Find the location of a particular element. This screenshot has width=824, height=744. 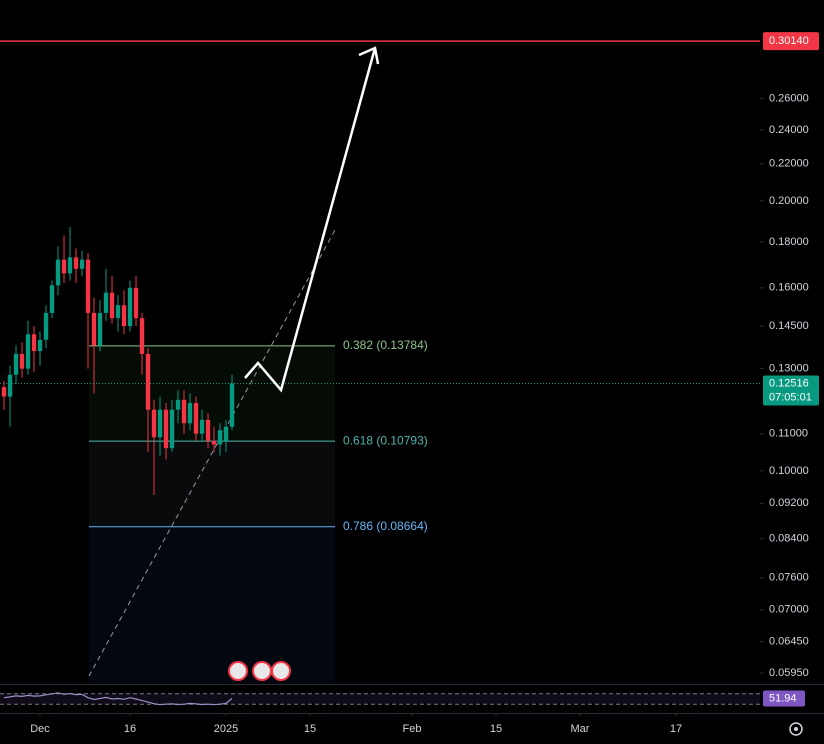

rsi-line is located at coordinates (118, 699).